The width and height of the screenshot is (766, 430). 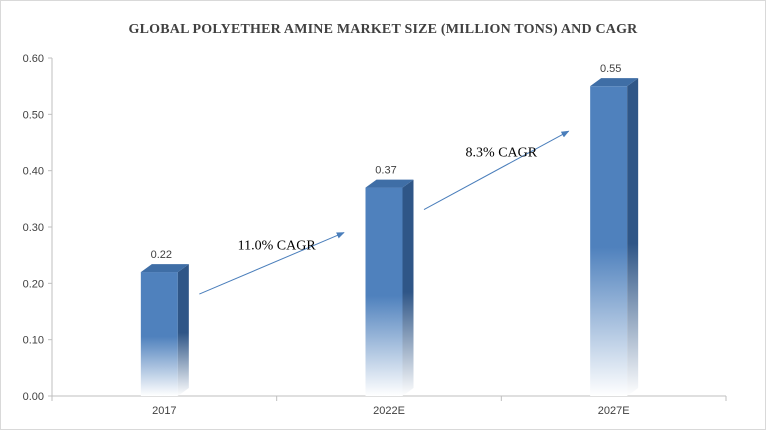 What do you see at coordinates (502, 152) in the screenshot?
I see `cagr-label: 8.3% CAGR` at bounding box center [502, 152].